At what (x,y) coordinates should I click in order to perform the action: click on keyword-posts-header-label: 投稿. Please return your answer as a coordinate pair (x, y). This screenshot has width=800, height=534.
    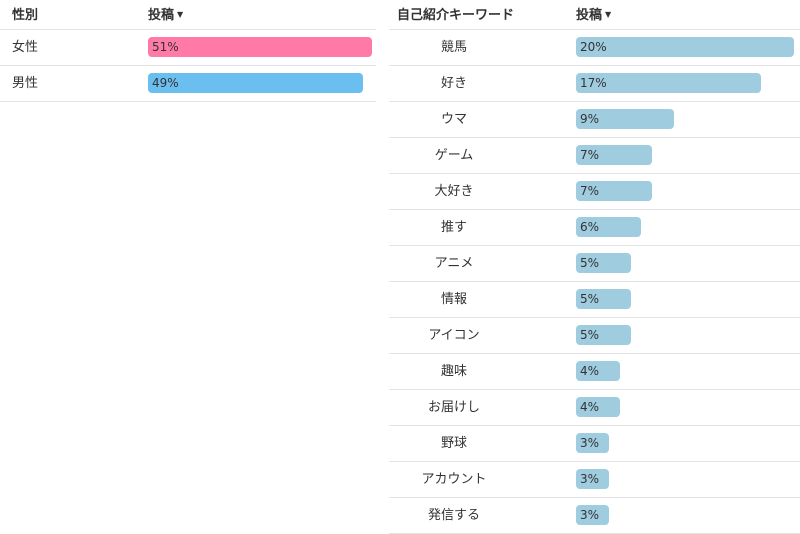
    Looking at the image, I should click on (589, 15).